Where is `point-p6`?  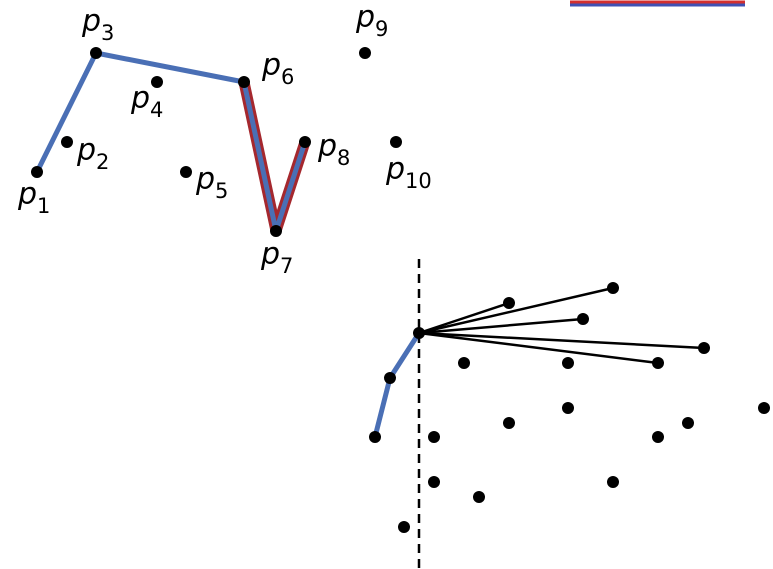 point-p6 is located at coordinates (244, 82).